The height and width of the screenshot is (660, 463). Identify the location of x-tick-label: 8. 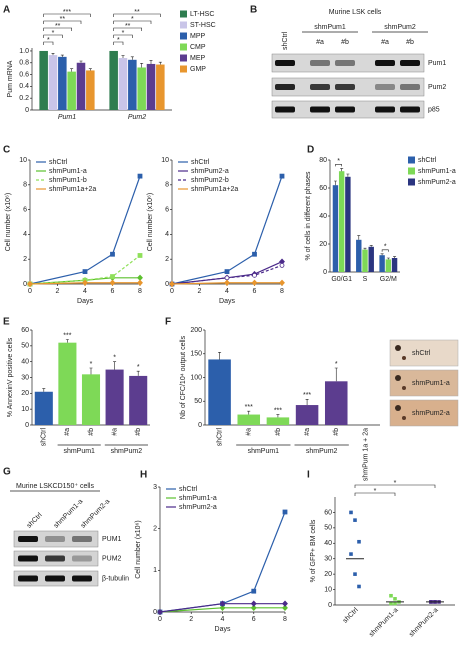
(285, 619).